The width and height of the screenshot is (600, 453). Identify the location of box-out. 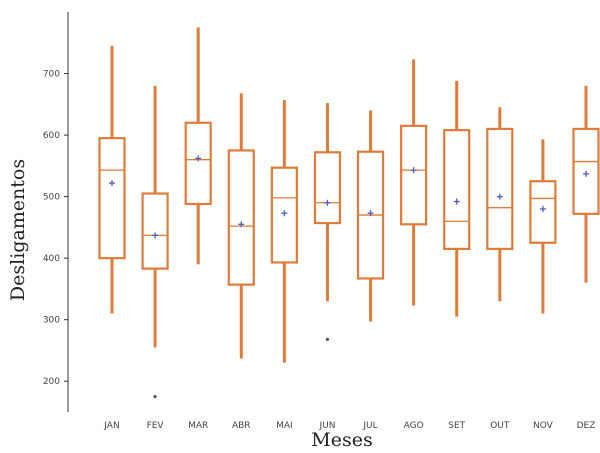
(500, 204).